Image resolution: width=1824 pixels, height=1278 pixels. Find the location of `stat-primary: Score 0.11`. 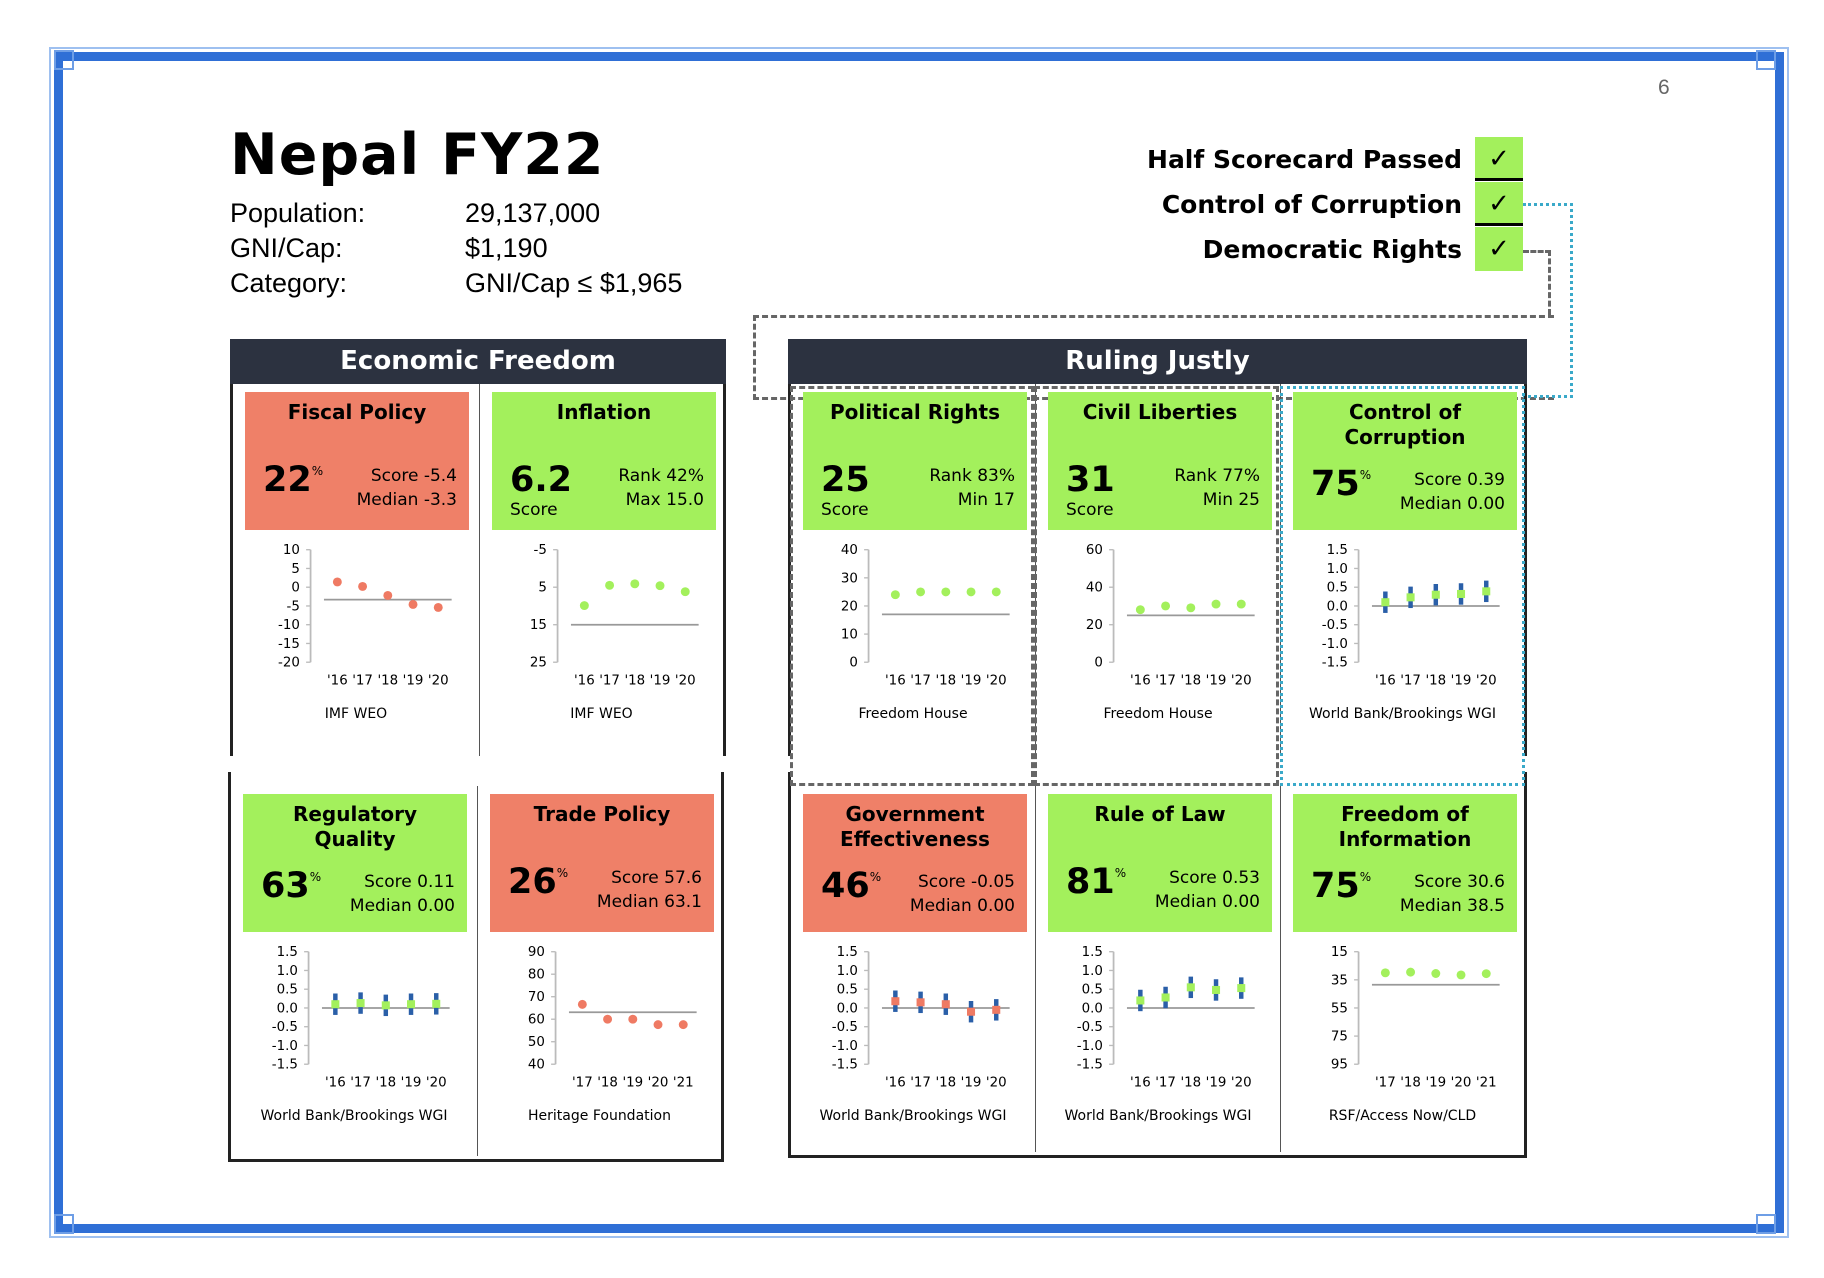

stat-primary: Score 0.11 is located at coordinates (409, 882).